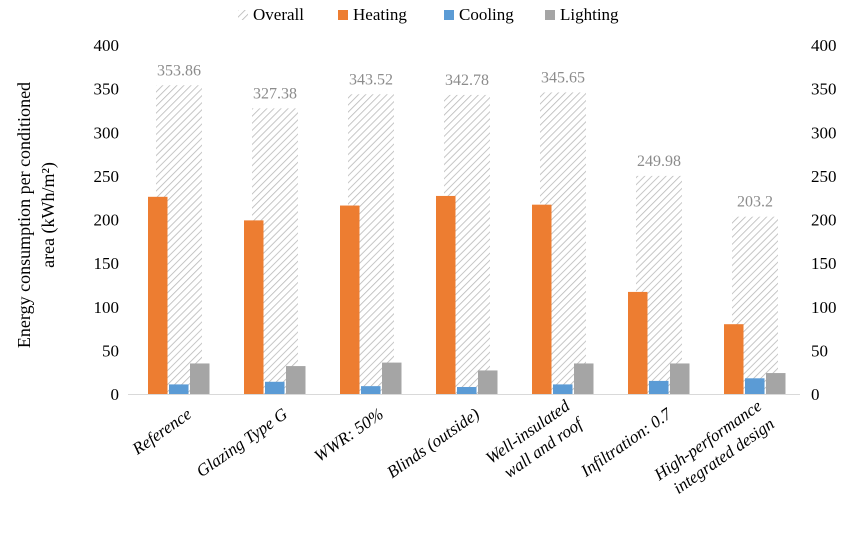 The height and width of the screenshot is (554, 867). I want to click on x-tick-label-3: Blinds (outside), so click(433, 443).